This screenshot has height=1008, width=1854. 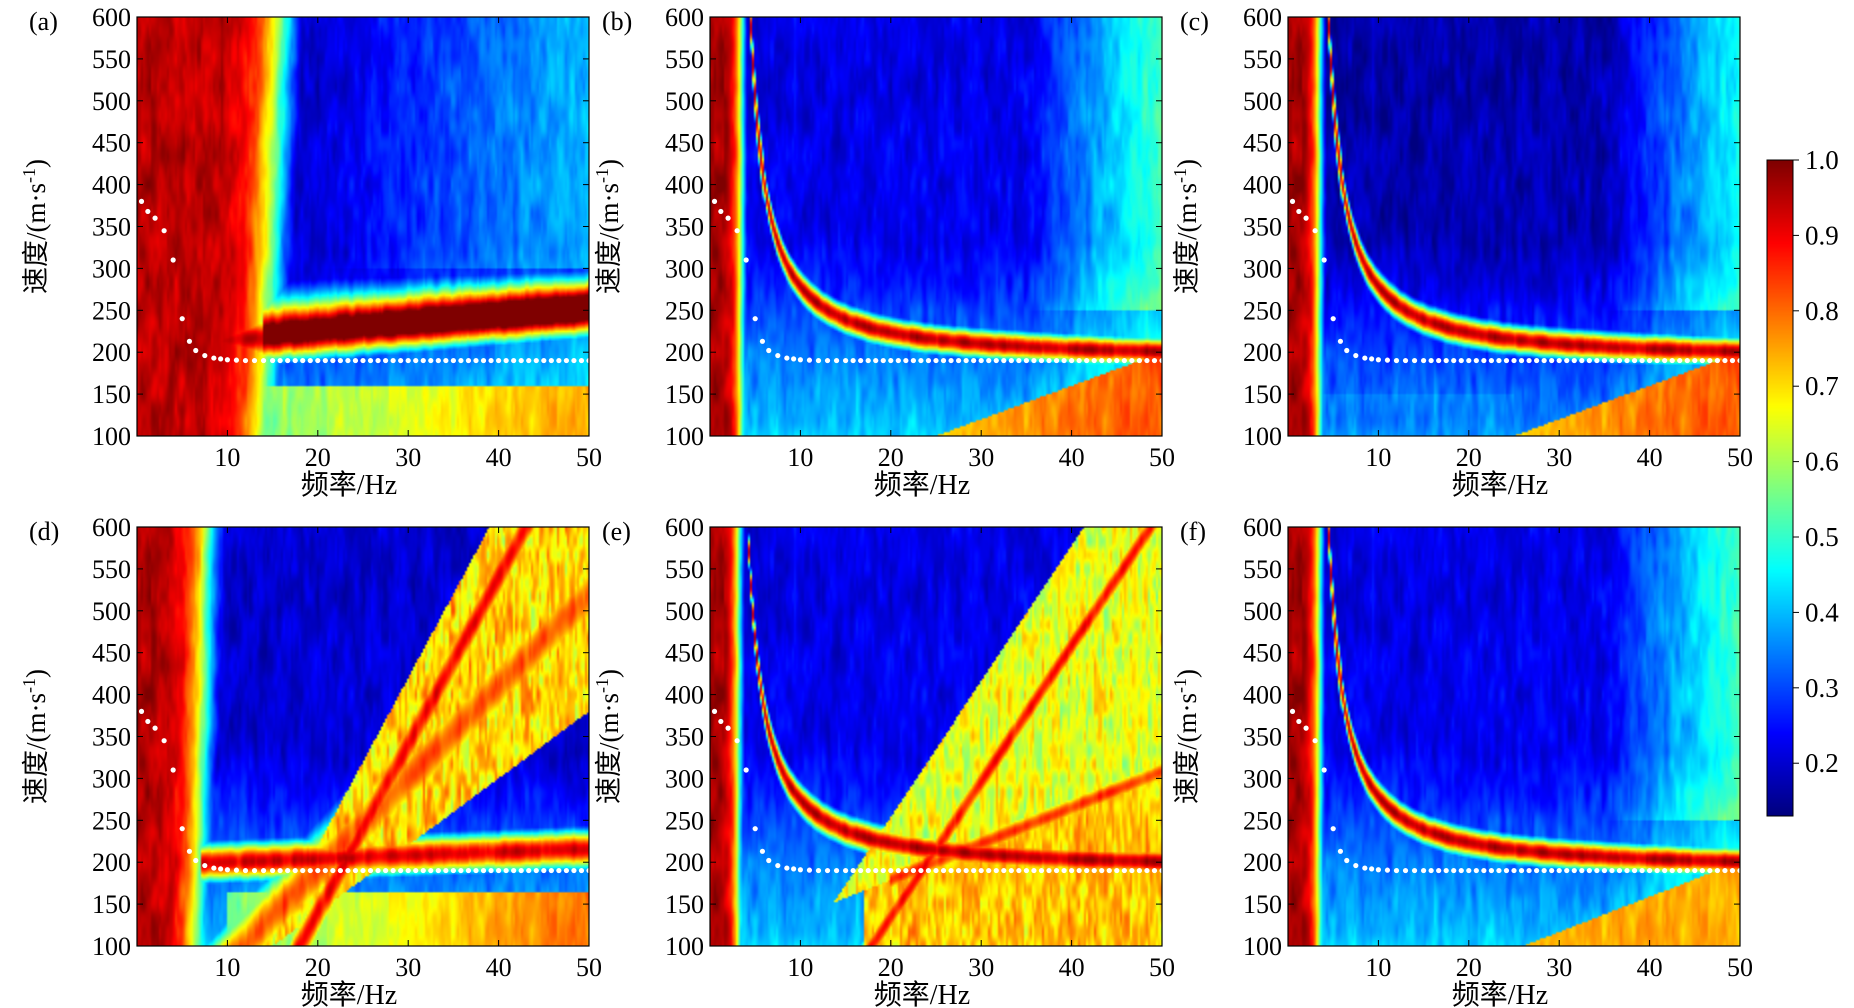 What do you see at coordinates (589, 457) in the screenshot?
I see `x-tick-label: 50` at bounding box center [589, 457].